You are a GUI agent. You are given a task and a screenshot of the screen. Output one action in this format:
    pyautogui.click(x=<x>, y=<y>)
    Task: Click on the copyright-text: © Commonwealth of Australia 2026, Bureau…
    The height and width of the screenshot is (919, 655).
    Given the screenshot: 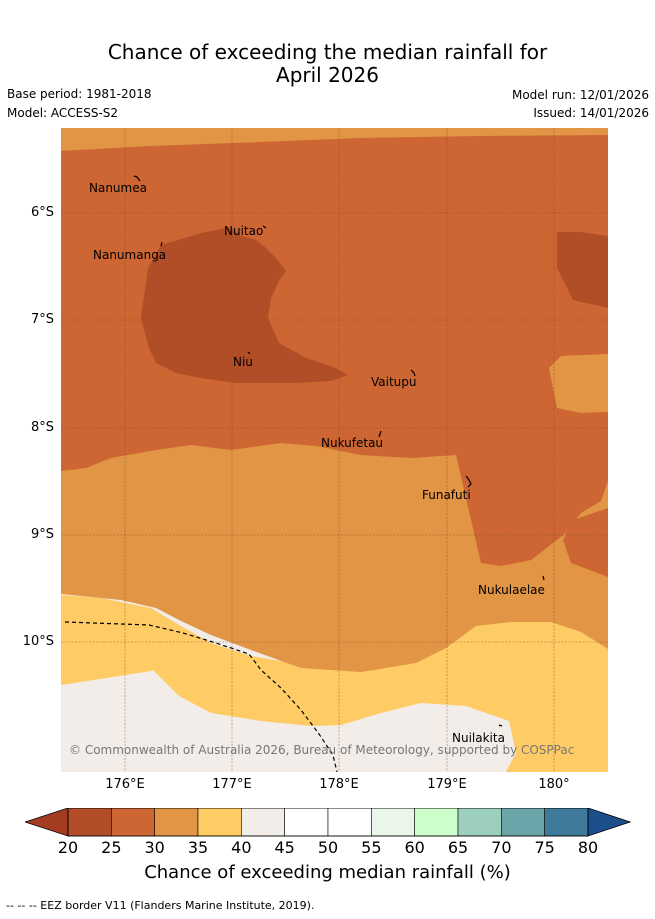 What is the action you would take?
    pyautogui.click(x=321, y=750)
    